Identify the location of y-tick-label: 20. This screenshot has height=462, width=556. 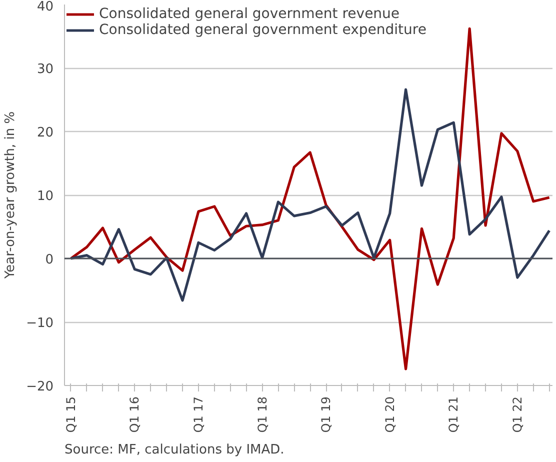
(45, 133).